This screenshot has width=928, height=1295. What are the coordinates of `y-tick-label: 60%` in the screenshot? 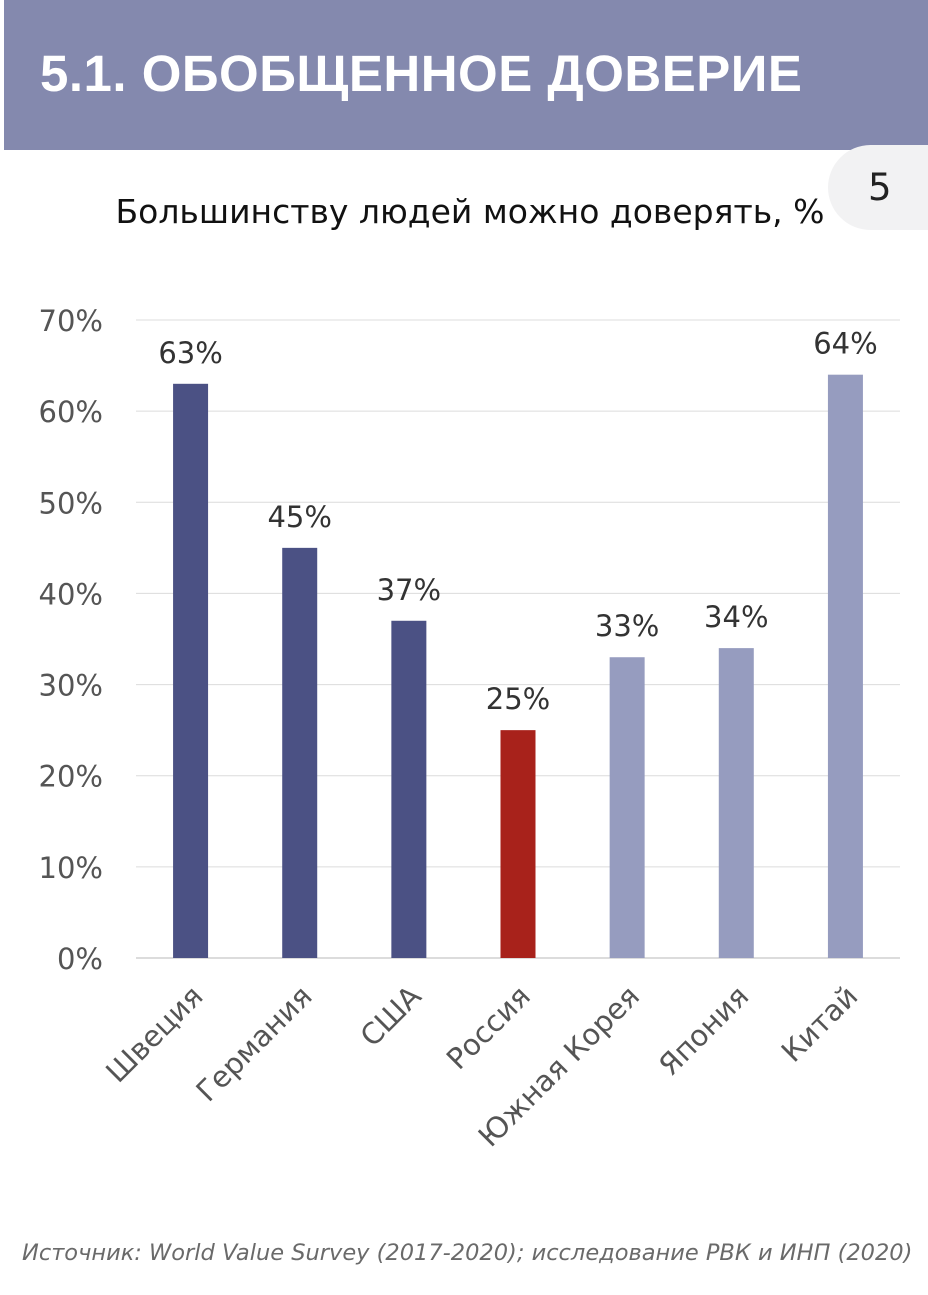 It's located at (71, 412).